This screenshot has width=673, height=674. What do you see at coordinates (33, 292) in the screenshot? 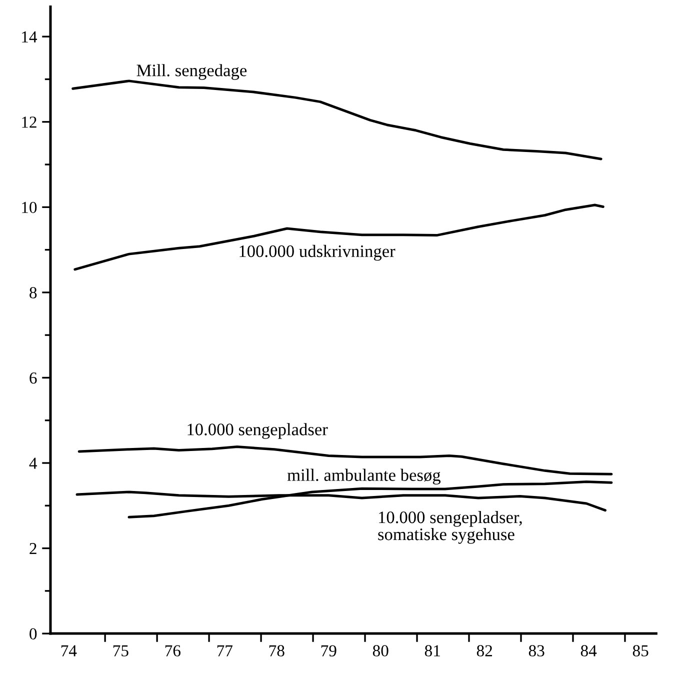
I see `y-tick-label: 8` at bounding box center [33, 292].